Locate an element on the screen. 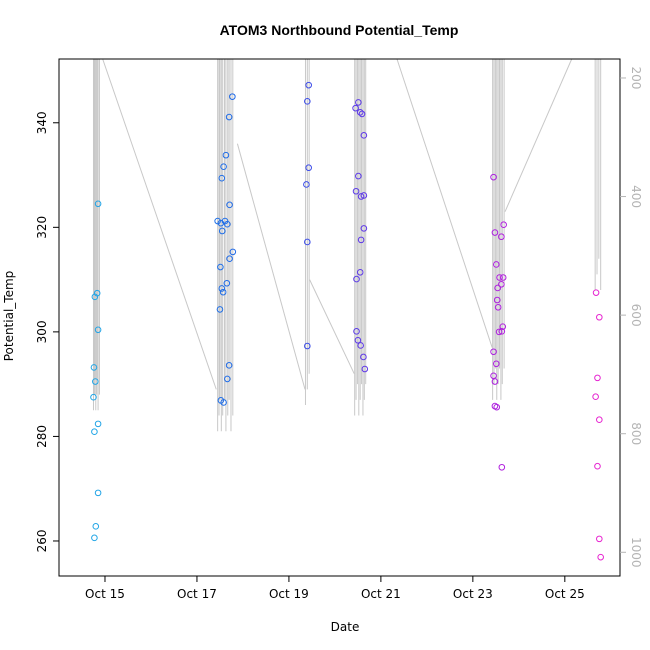  x-tick-label: Oct 19 is located at coordinates (289, 594).